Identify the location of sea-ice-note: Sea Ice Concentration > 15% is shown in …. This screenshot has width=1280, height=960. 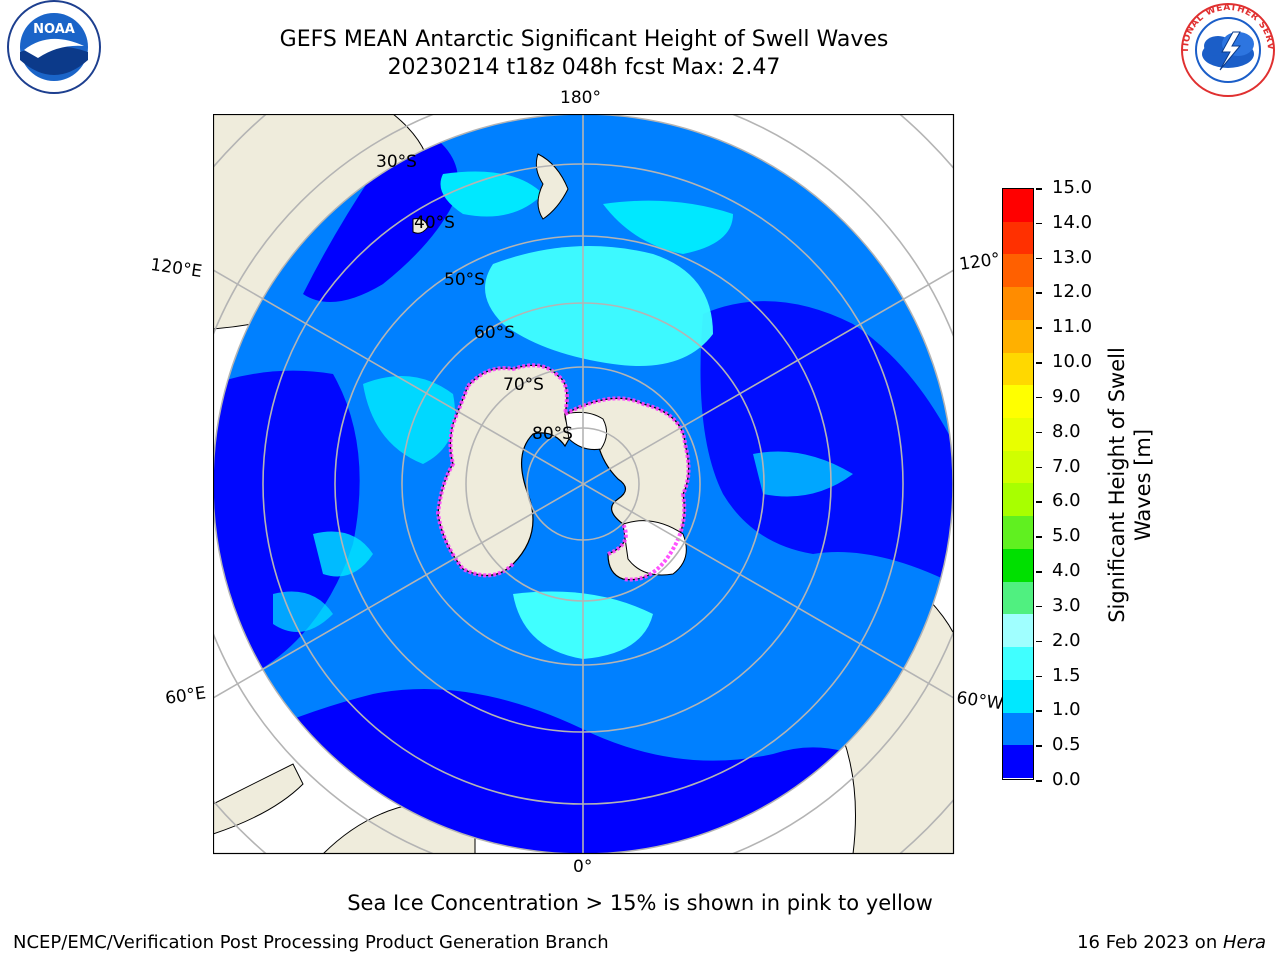
(640, 903).